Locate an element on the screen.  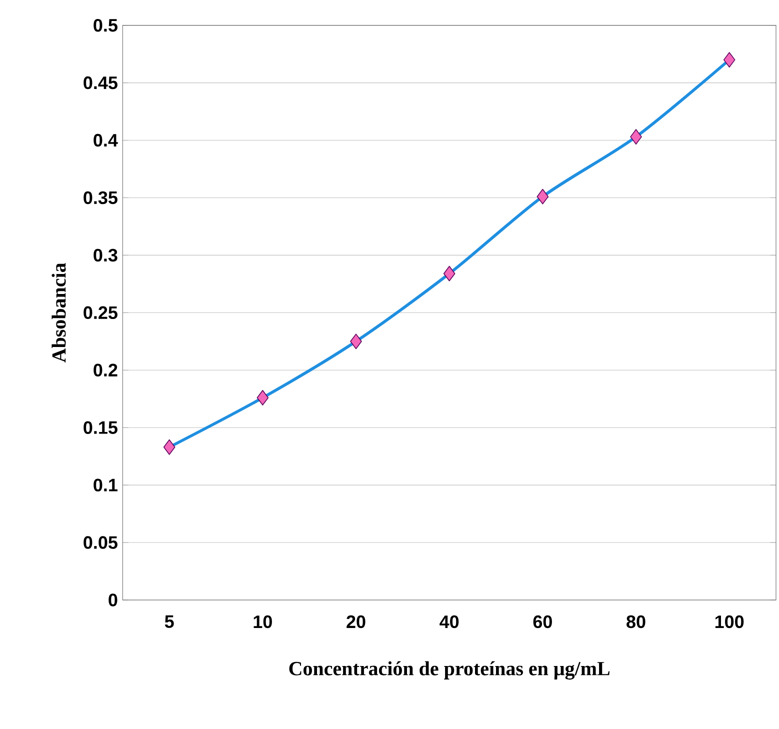
y-tick-label: 0.05 is located at coordinates (101, 542).